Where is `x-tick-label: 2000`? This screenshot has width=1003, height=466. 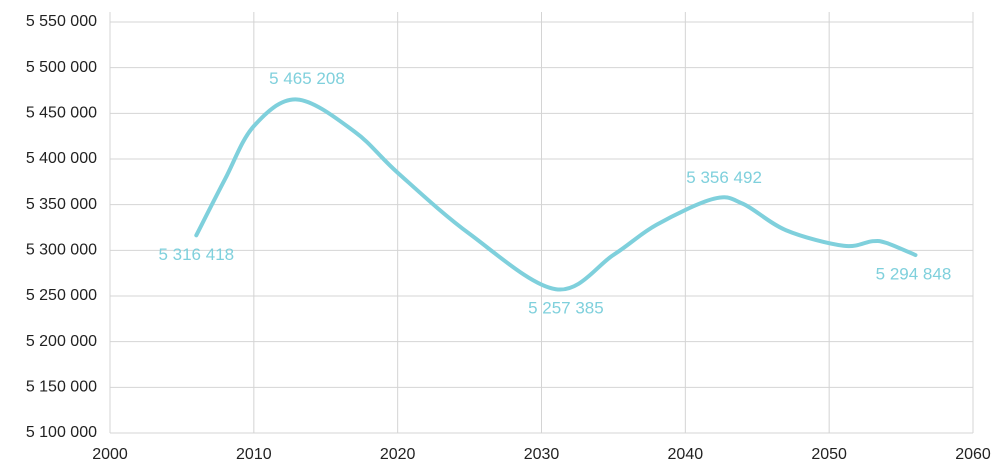 x-tick-label: 2000 is located at coordinates (110, 454).